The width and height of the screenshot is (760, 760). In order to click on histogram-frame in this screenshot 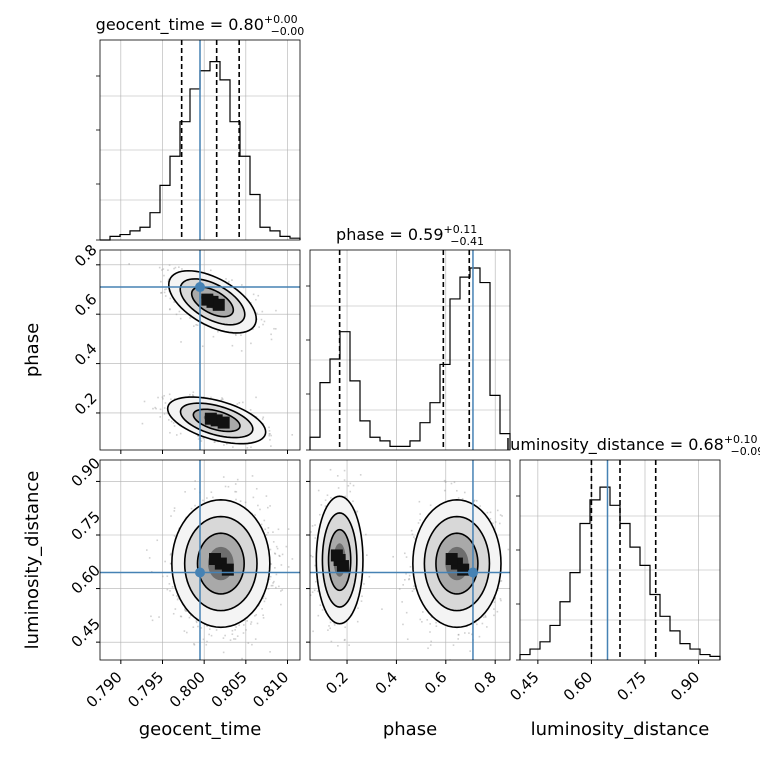, I will do `click(200, 140)`.